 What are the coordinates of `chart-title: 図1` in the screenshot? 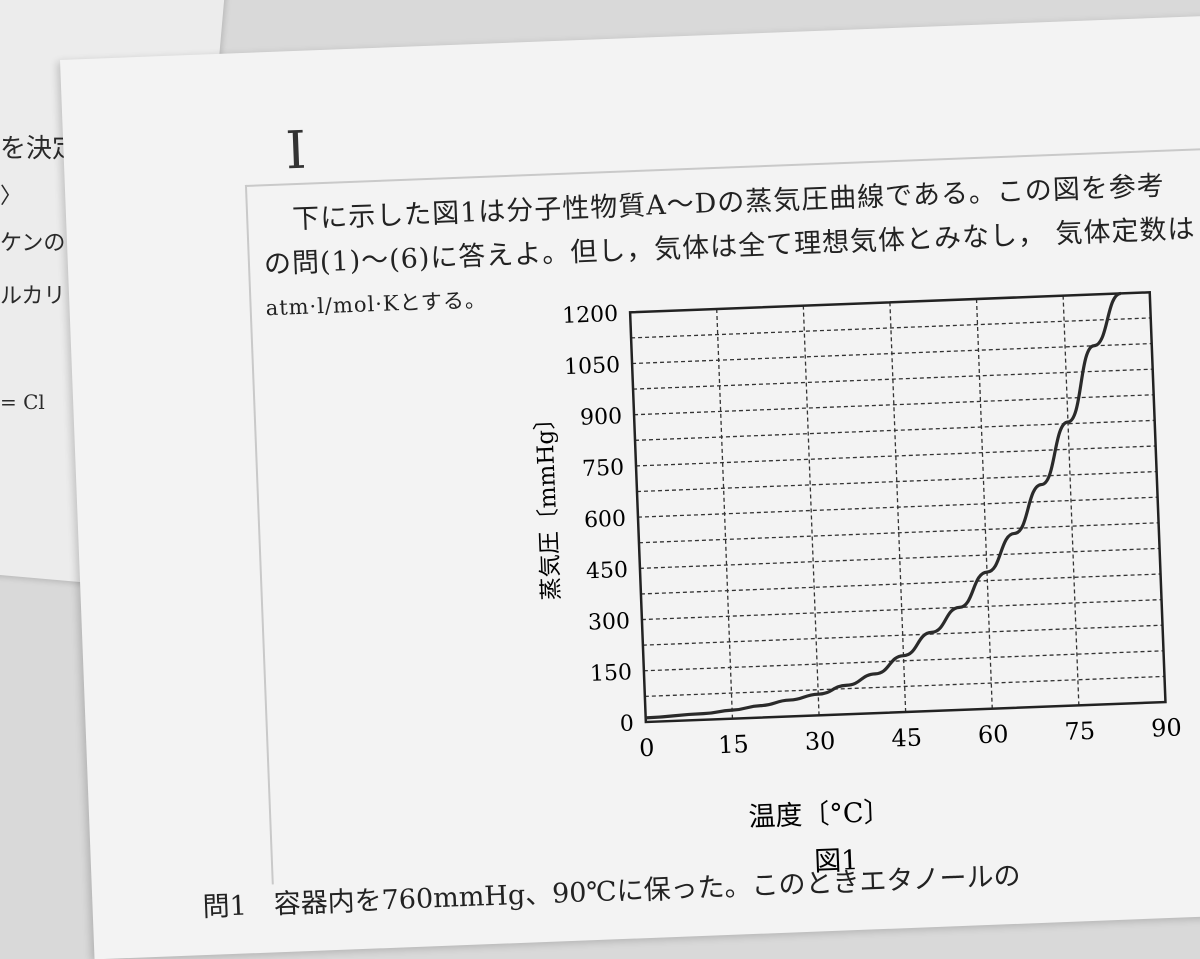 It's located at (836, 861).